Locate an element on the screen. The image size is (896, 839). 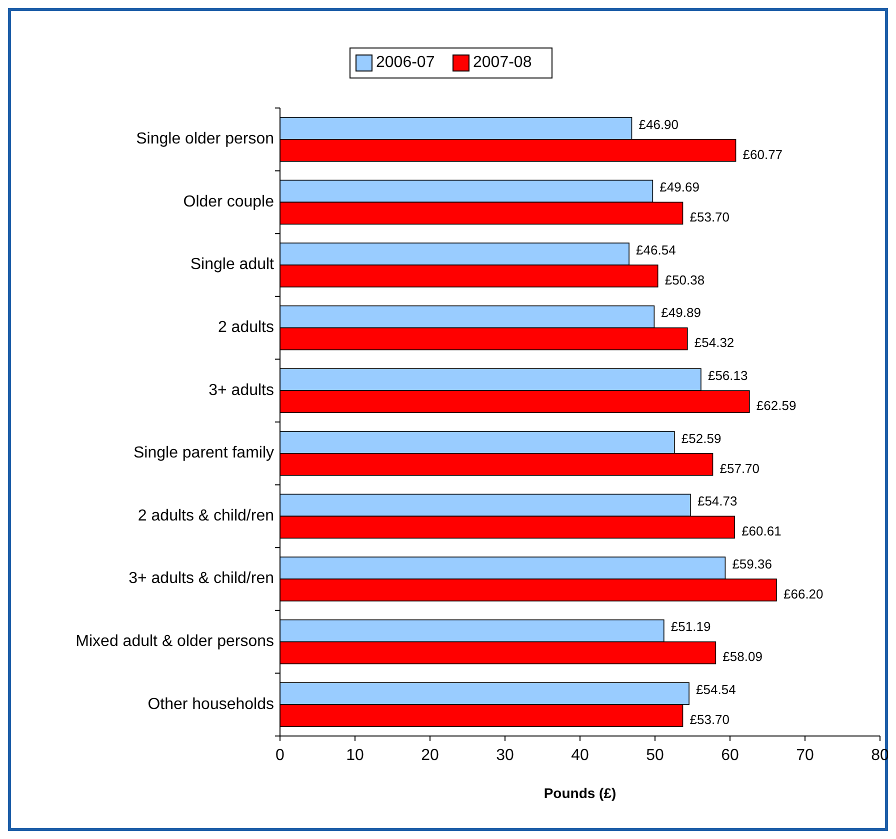
x-tick-label: 10 is located at coordinates (355, 755).